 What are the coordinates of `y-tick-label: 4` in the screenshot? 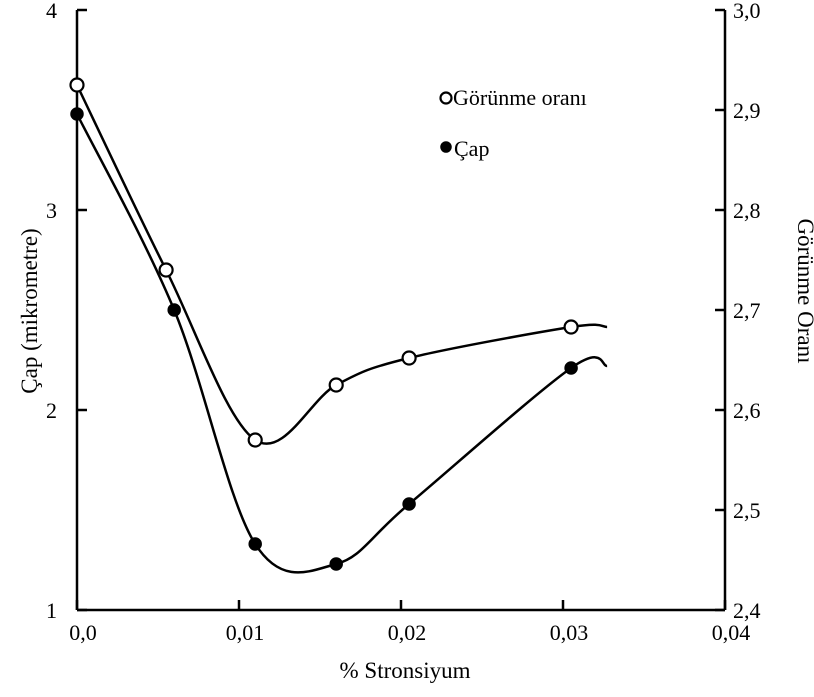 It's located at (51, 11).